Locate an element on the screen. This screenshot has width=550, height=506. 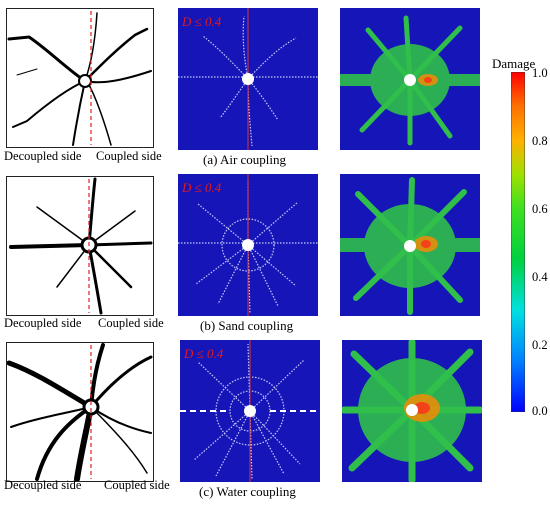
crack-image-sand is located at coordinates (80, 246).